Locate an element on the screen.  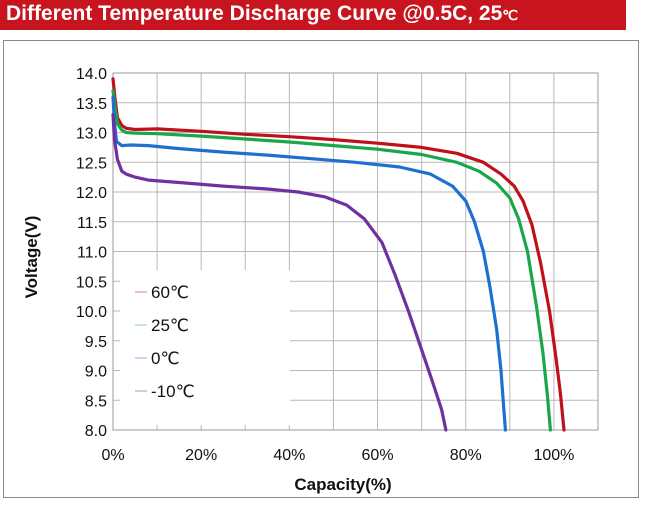
legend: 60℃ 25℃ 0℃ -10℃ is located at coordinates (165, 342).